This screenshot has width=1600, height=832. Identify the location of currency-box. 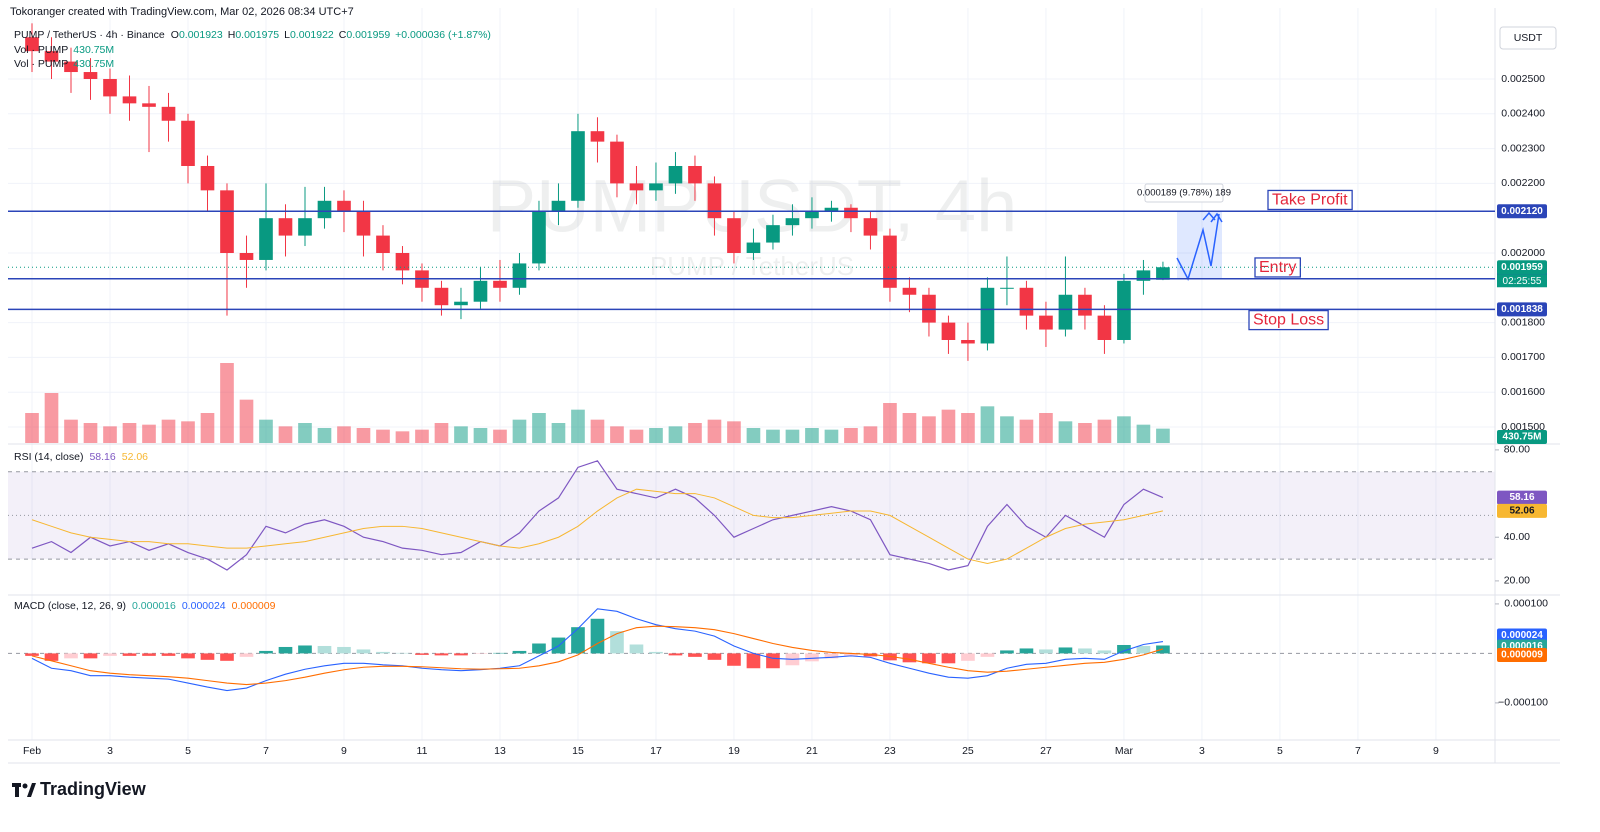
(1528, 38).